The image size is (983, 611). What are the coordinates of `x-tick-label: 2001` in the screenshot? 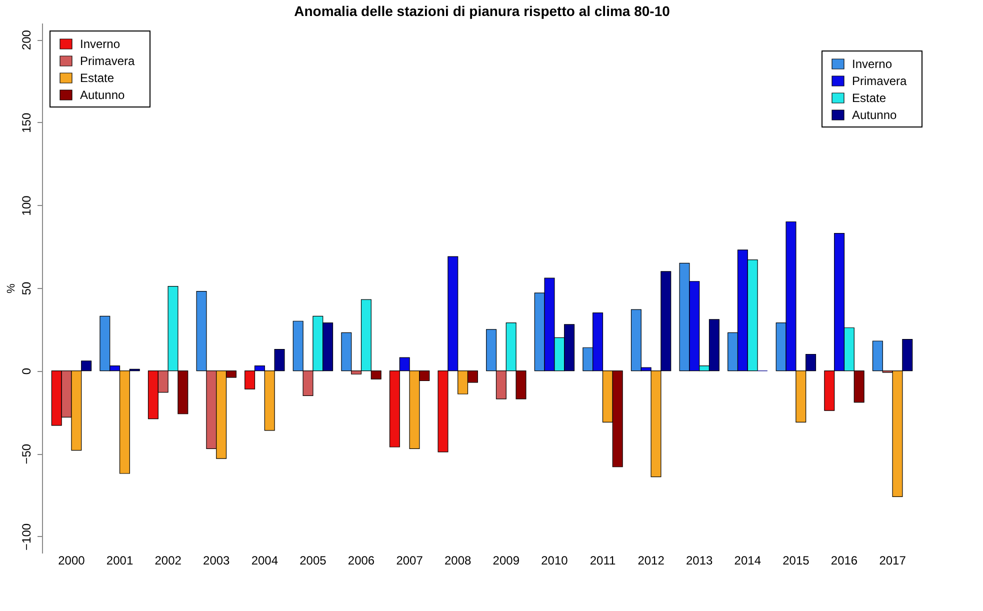 It's located at (120, 561).